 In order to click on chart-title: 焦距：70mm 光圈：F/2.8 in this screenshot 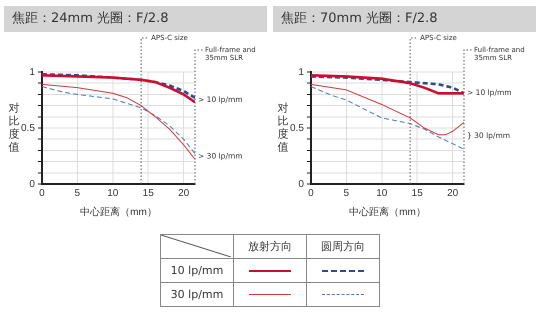, I will do `click(404, 19)`.